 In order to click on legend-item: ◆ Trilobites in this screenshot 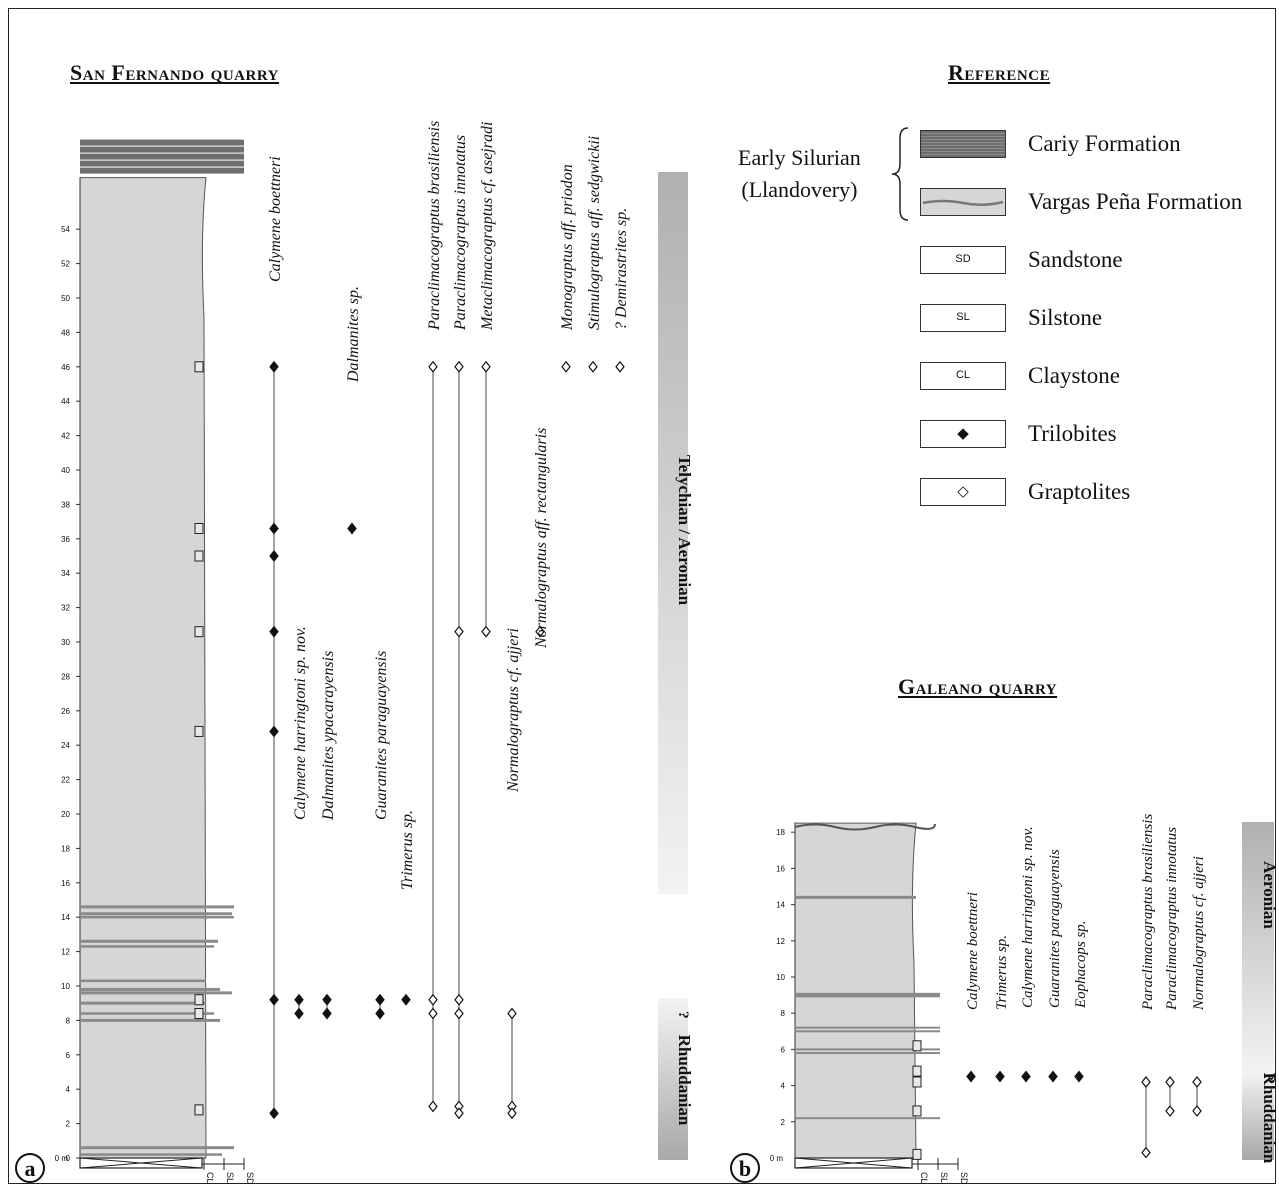, I will do `click(1098, 435)`.